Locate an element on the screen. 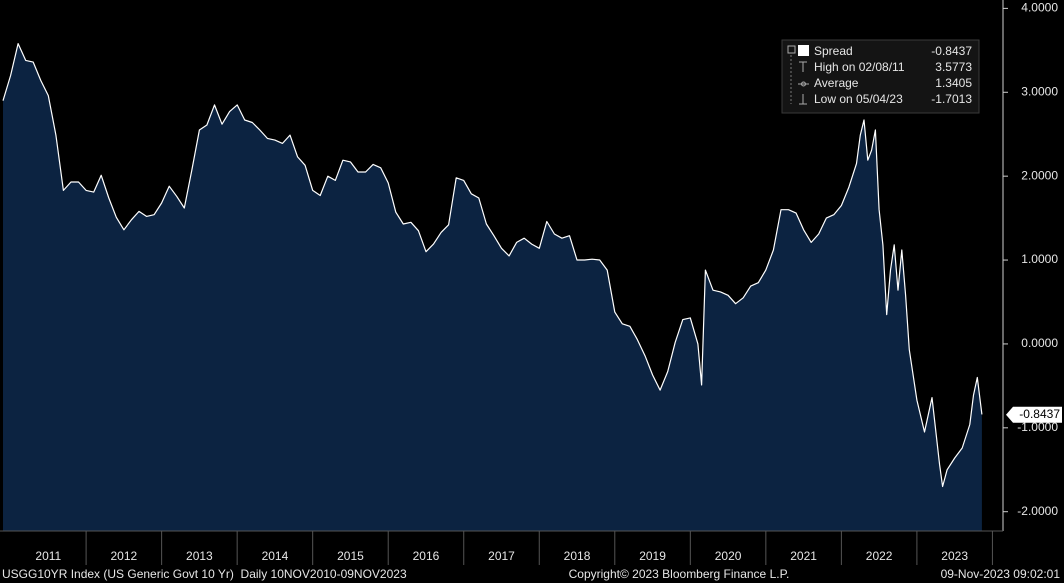 This screenshot has width=1064, height=583. y-tick-label: 4.0000 is located at coordinates (1039, 8).